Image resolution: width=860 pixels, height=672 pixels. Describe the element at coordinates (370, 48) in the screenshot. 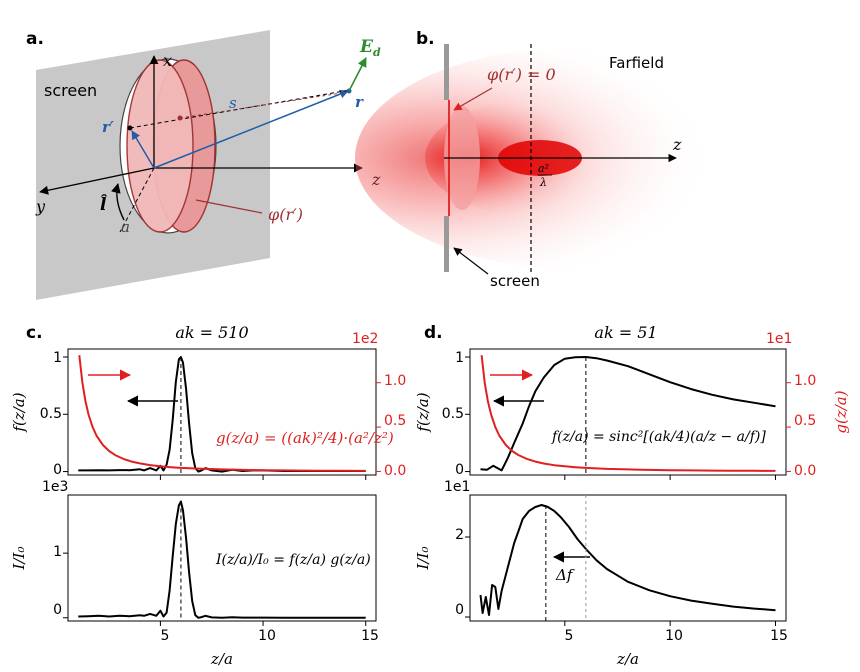

I see `Ed-label: Ed` at that location.